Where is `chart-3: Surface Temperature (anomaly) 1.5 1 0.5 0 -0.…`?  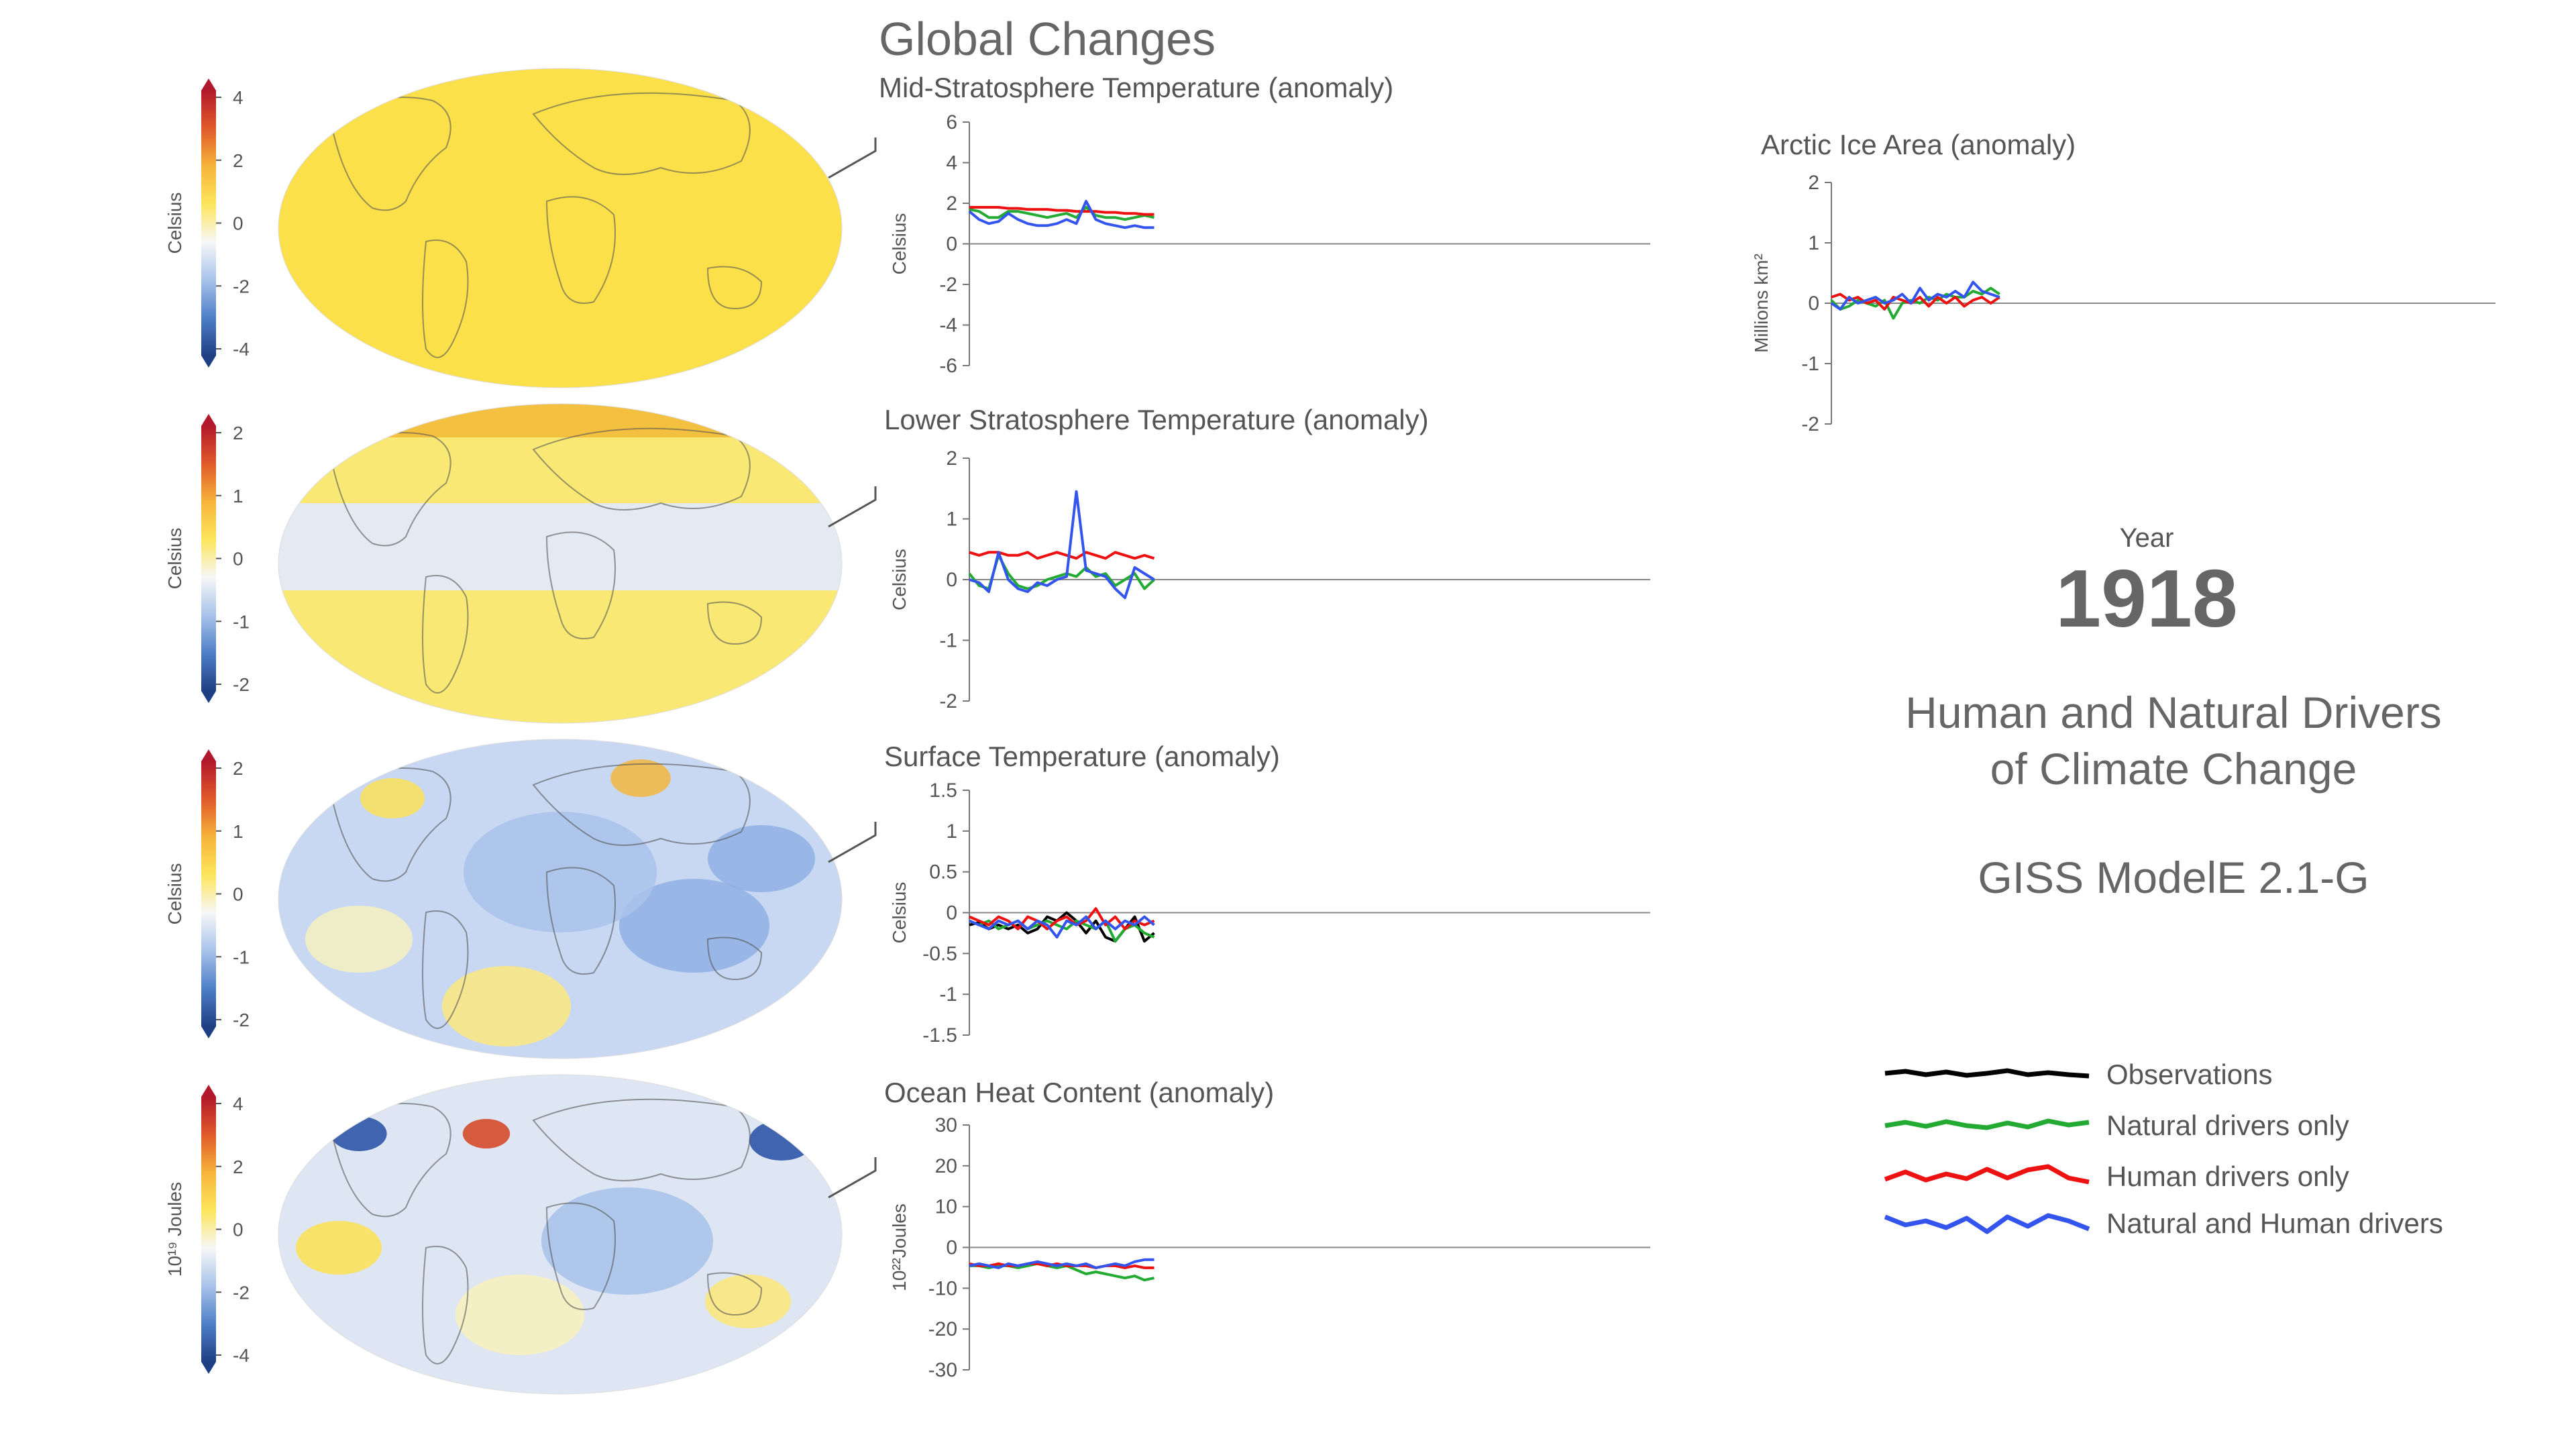
chart-3: Surface Temperature (anomaly) 1.5 1 0.5 0 -0.… is located at coordinates (1267, 893).